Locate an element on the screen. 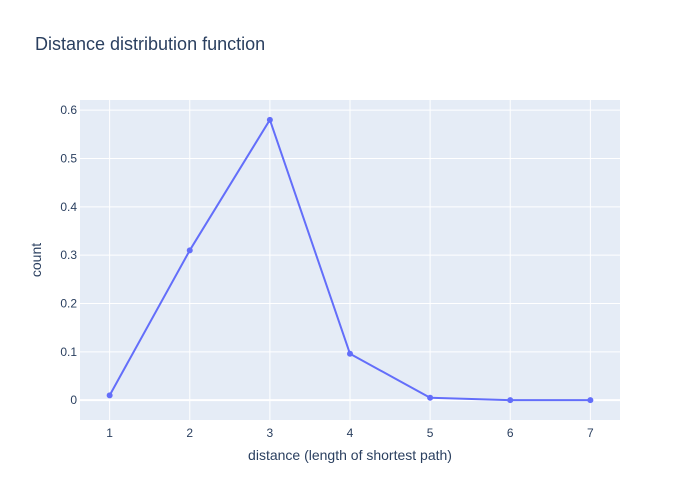 The height and width of the screenshot is (500, 700). y-tick-labels: 0 0.1 0.2 0.3 0.4 0.5 0.6 is located at coordinates (68, 255).